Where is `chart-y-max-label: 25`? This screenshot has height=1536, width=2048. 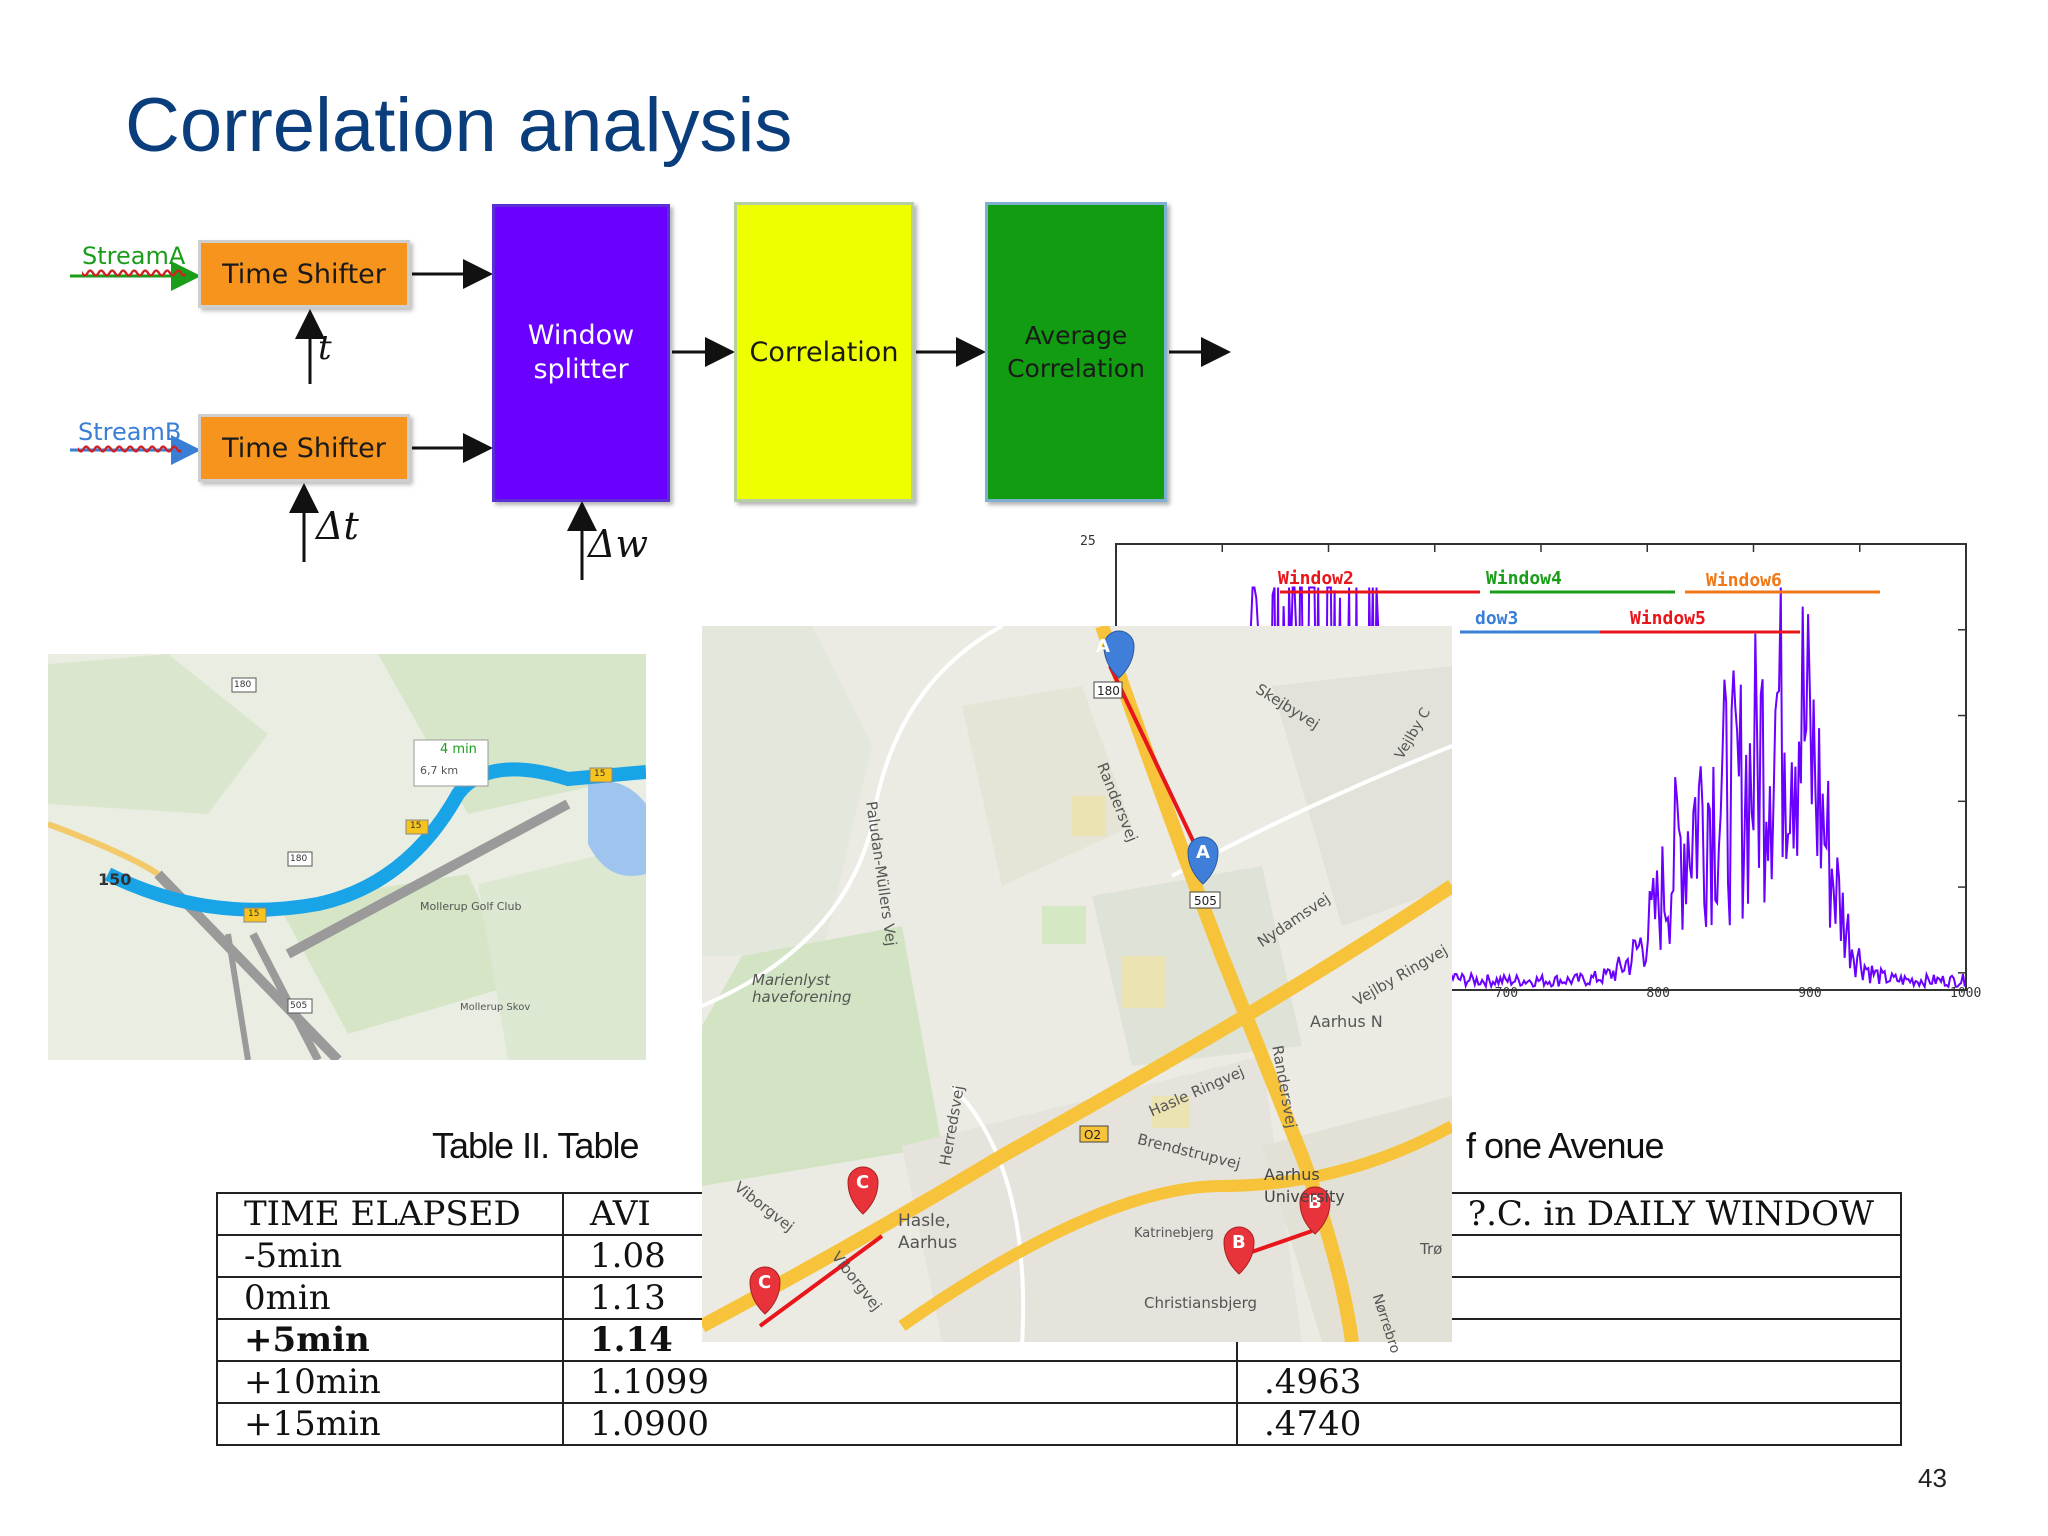 chart-y-max-label: 25 is located at coordinates (1088, 541).